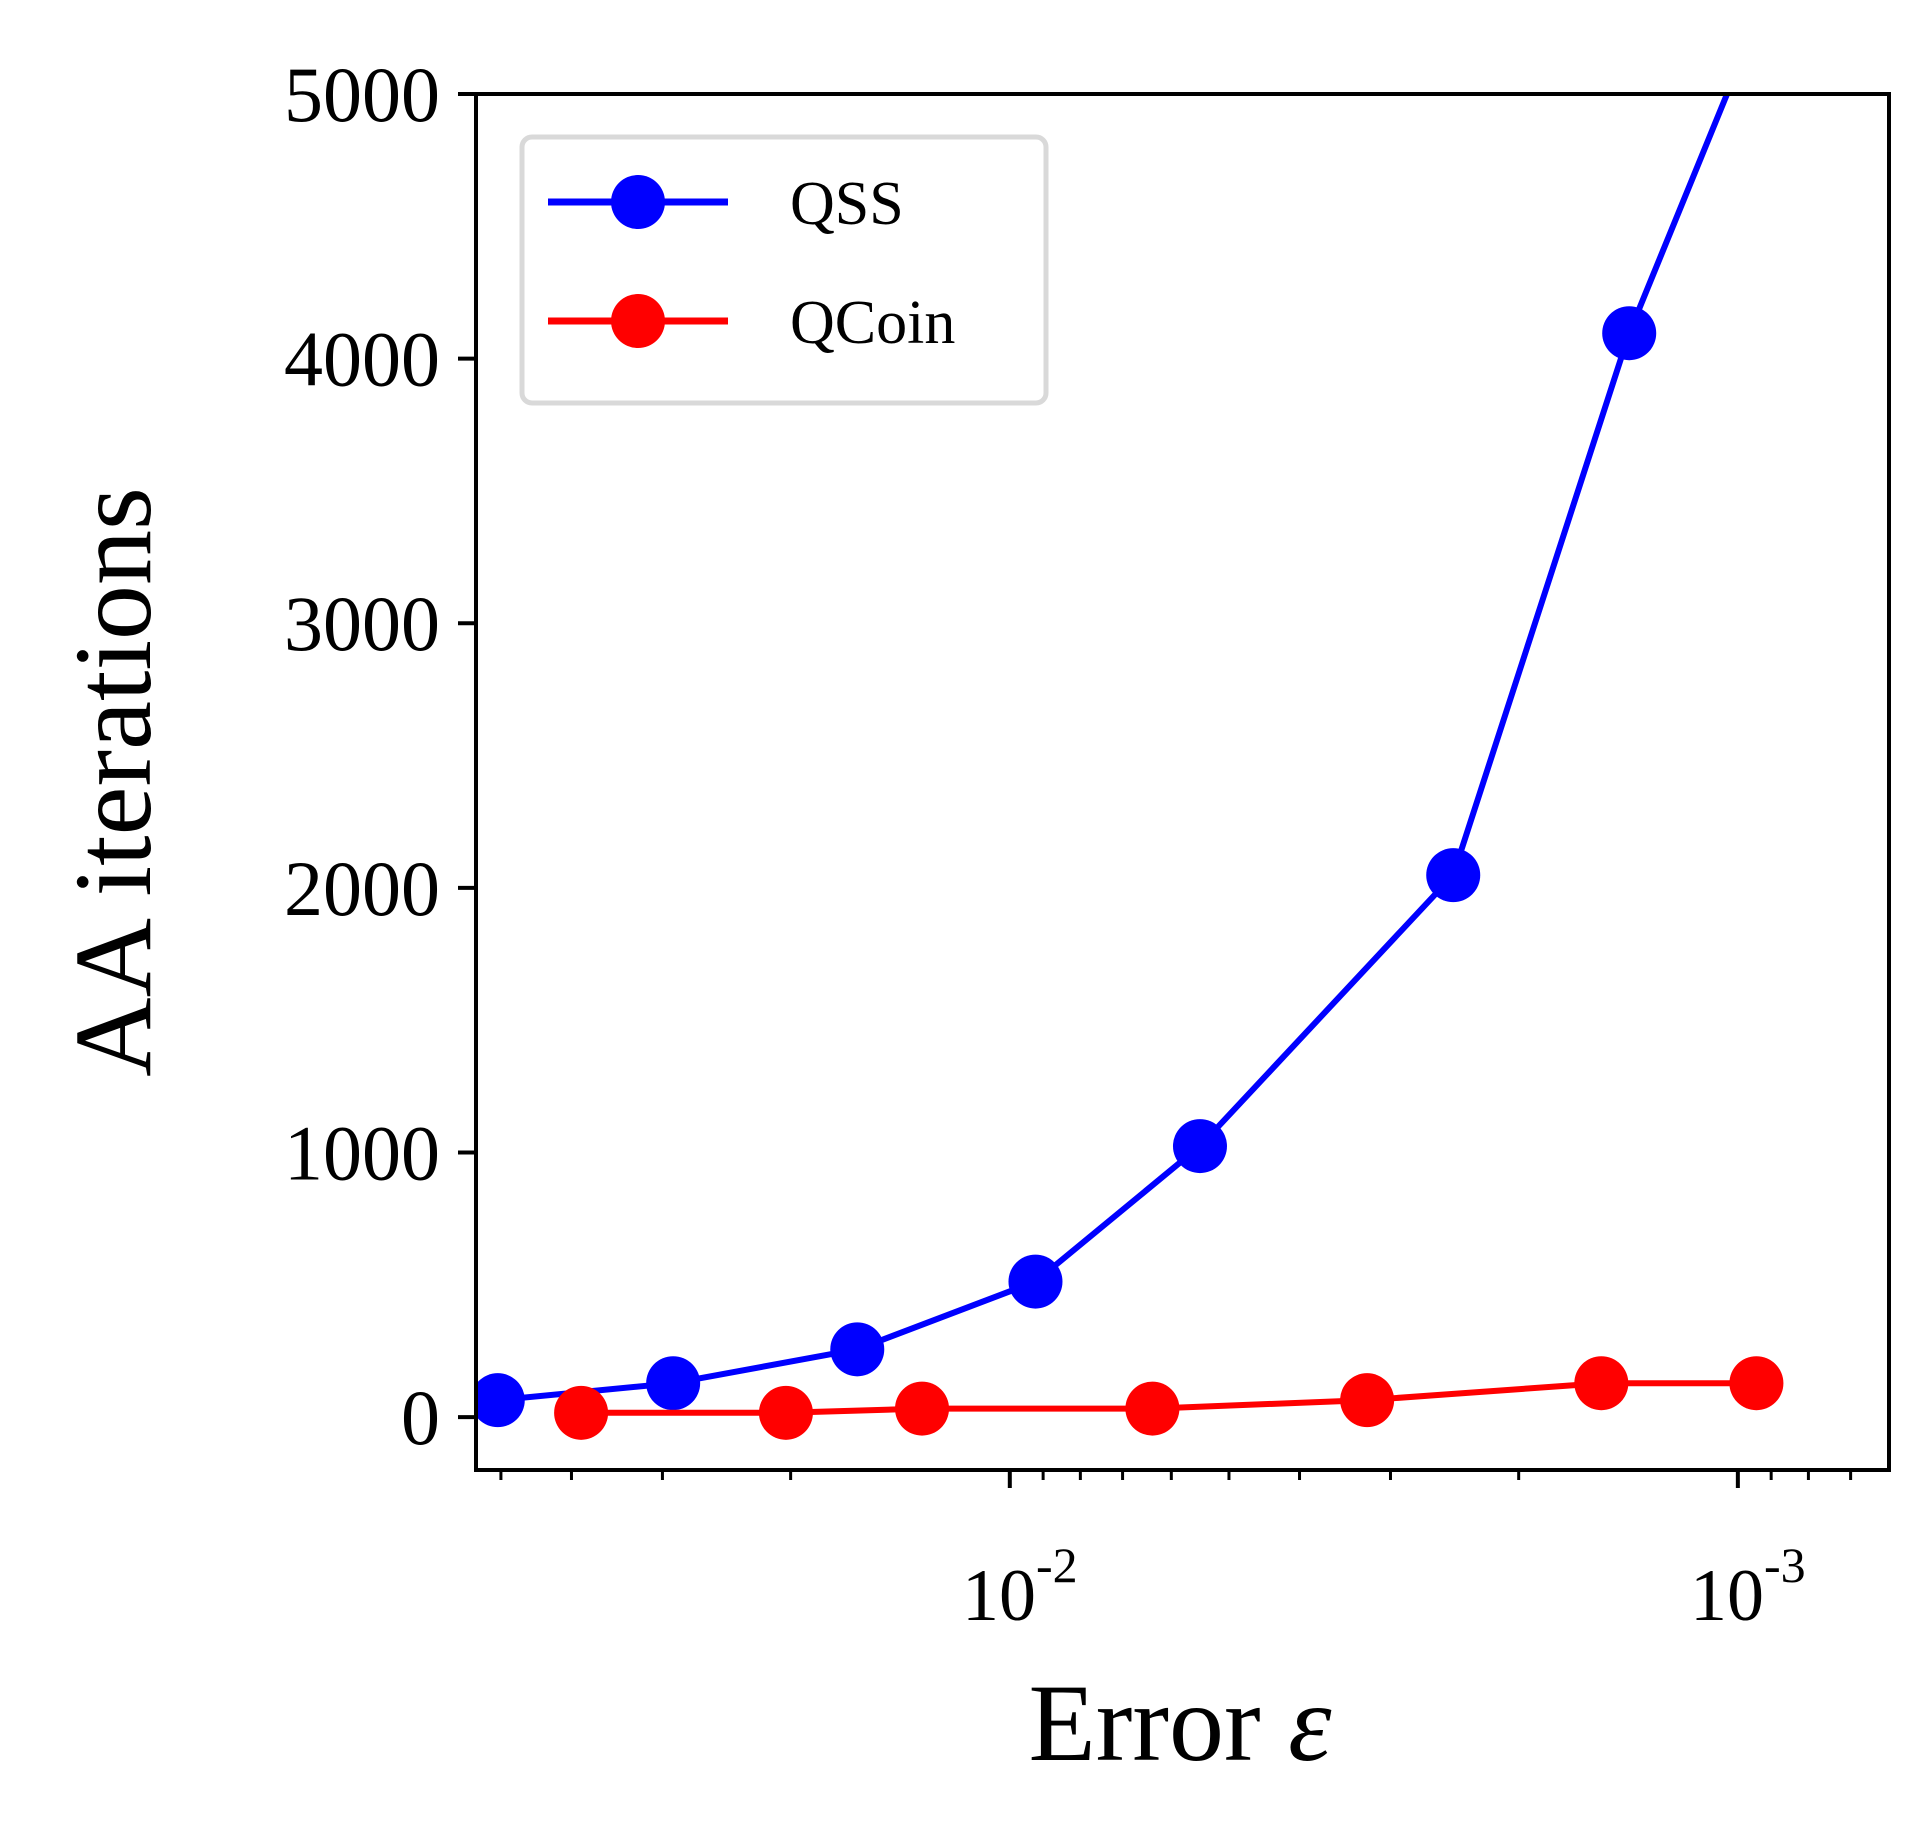 This screenshot has width=1930, height=1842. I want to click on x-tick-label: 10⁻³, so click(1748, 1587).